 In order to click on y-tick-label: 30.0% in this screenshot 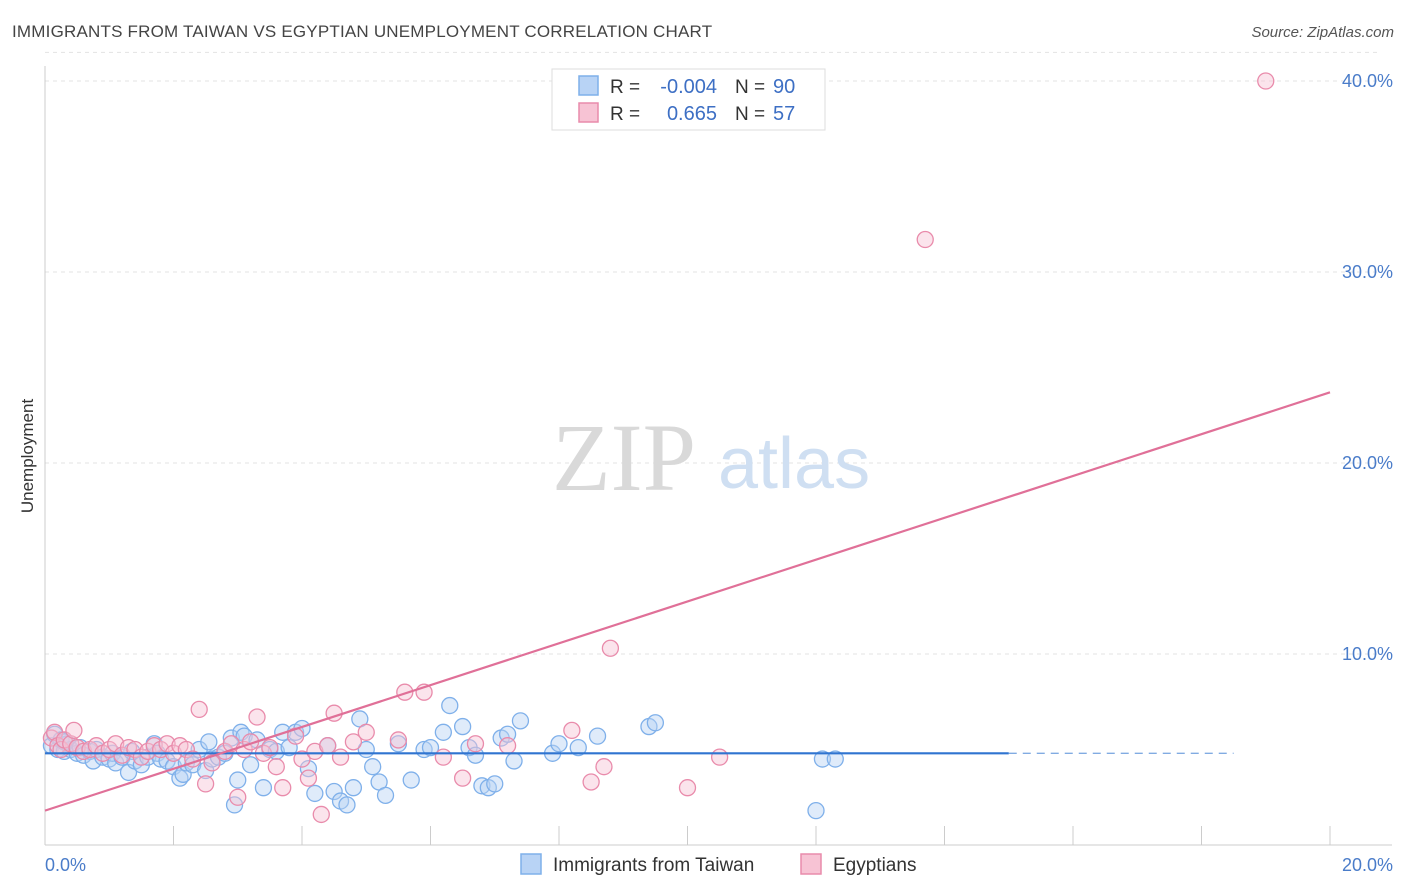, I will do `click(1367, 272)`.